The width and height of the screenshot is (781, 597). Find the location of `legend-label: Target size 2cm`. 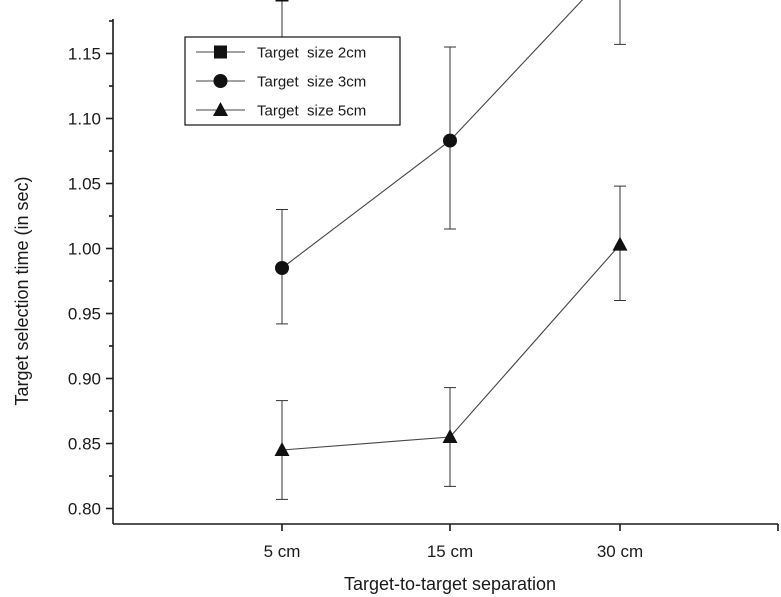

legend-label: Target size 2cm is located at coordinates (311, 53).